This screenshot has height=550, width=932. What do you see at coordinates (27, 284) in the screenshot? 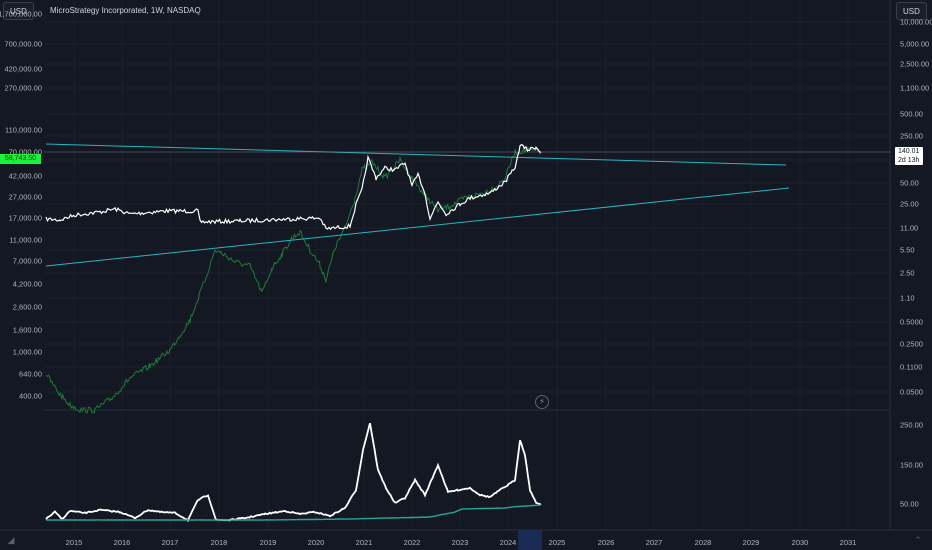
I see `left-axis-tick: 4,200.00` at bounding box center [27, 284].